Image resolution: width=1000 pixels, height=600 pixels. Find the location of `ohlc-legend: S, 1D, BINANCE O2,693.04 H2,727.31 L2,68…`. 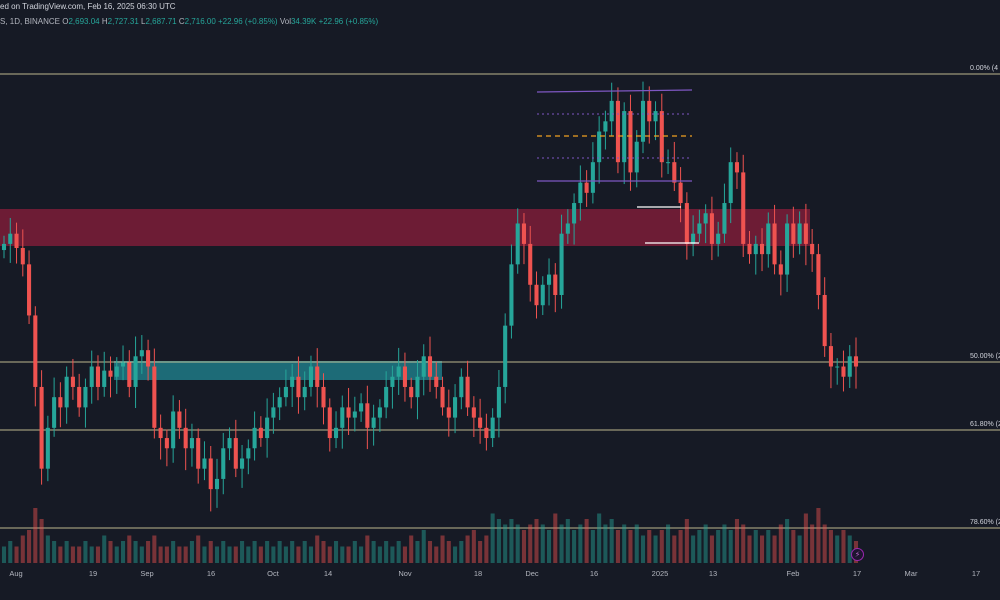

ohlc-legend: S, 1D, BINANCE O2,693.04 H2,727.31 L2,68… is located at coordinates (189, 21).